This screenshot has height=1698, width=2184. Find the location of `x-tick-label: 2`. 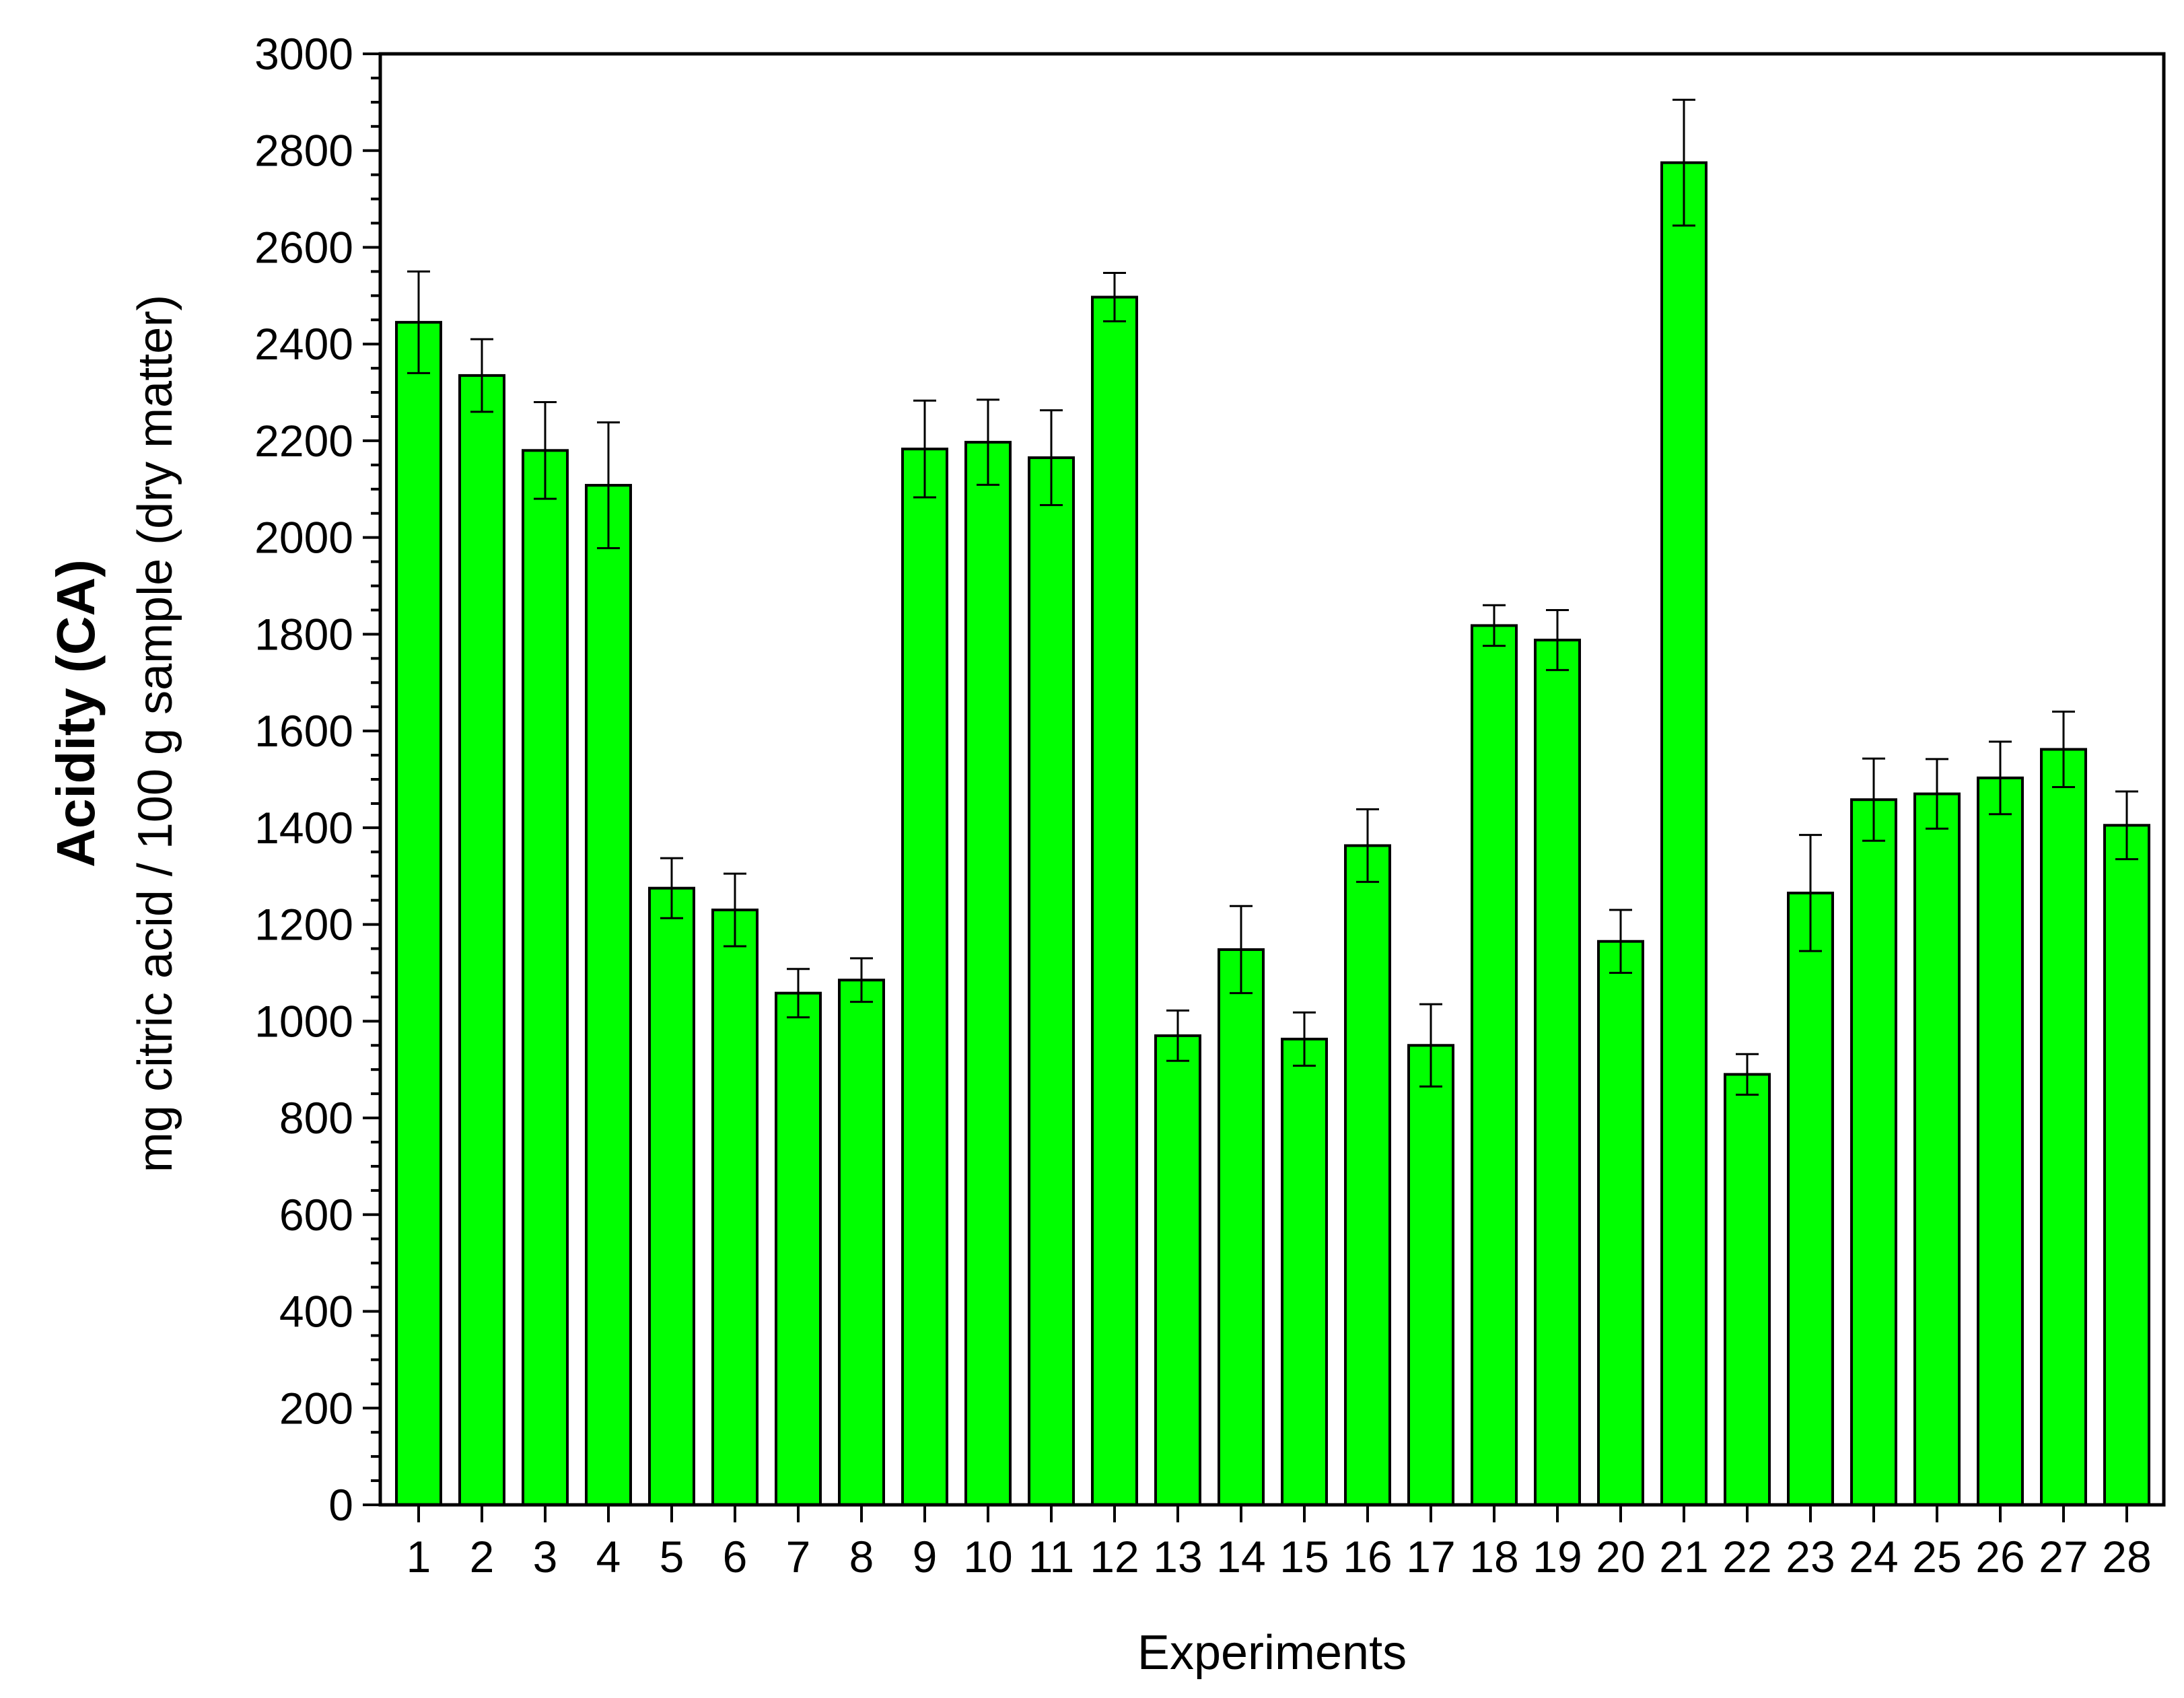

x-tick-label: 2 is located at coordinates (483, 1557).